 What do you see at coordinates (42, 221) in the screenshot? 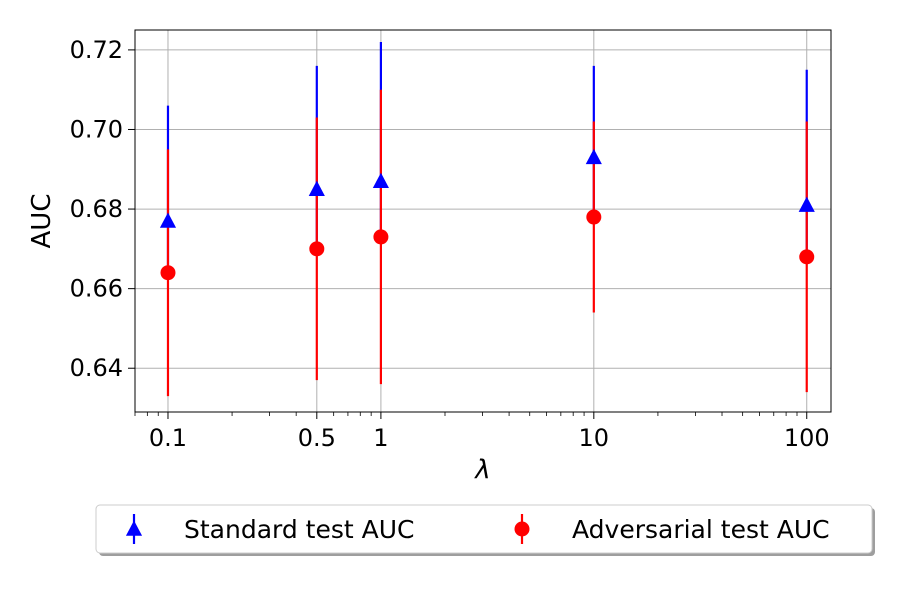
I see `y-axis-label: AUC` at bounding box center [42, 221].